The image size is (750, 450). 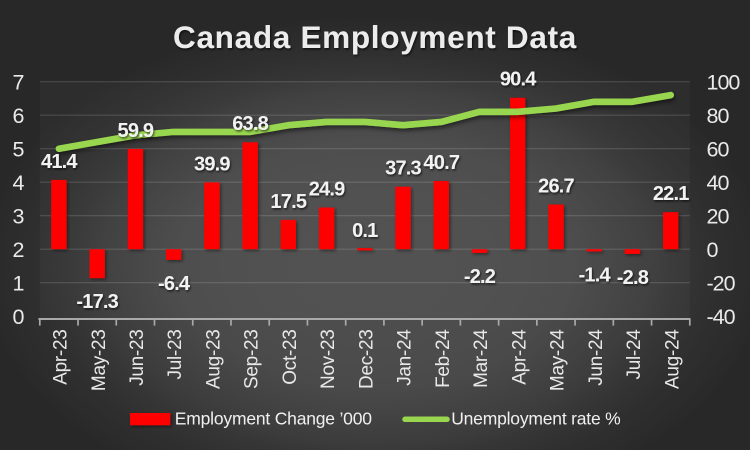 I want to click on svg-text: 6, so click(x=19, y=116).